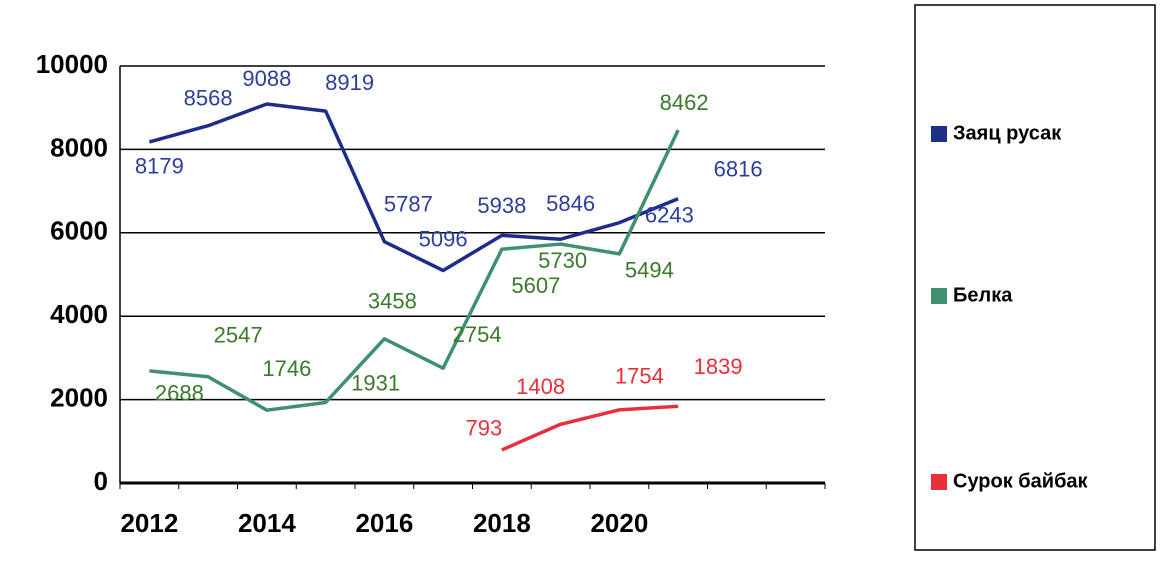 Image resolution: width=1161 pixels, height=567 pixels. I want to click on data-label: 2688, so click(179, 393).